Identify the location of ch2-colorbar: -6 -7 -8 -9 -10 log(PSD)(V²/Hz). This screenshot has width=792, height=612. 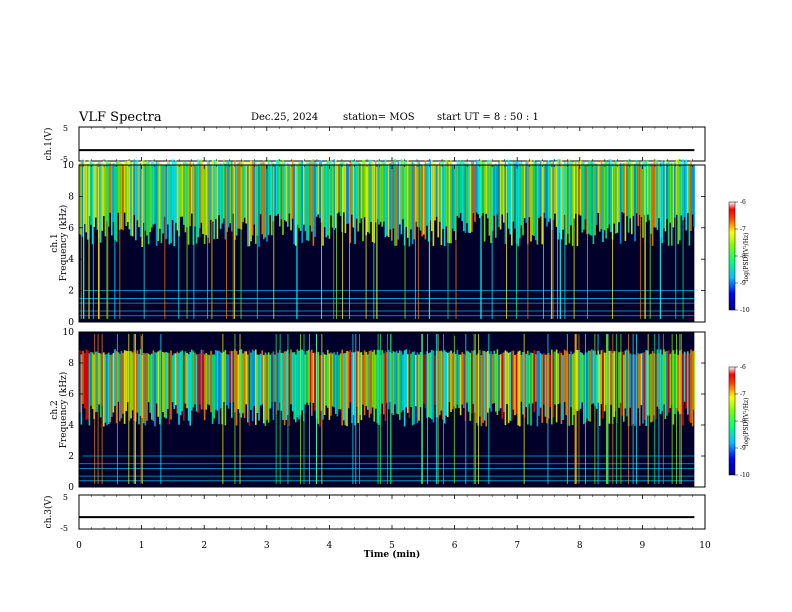
(739, 421).